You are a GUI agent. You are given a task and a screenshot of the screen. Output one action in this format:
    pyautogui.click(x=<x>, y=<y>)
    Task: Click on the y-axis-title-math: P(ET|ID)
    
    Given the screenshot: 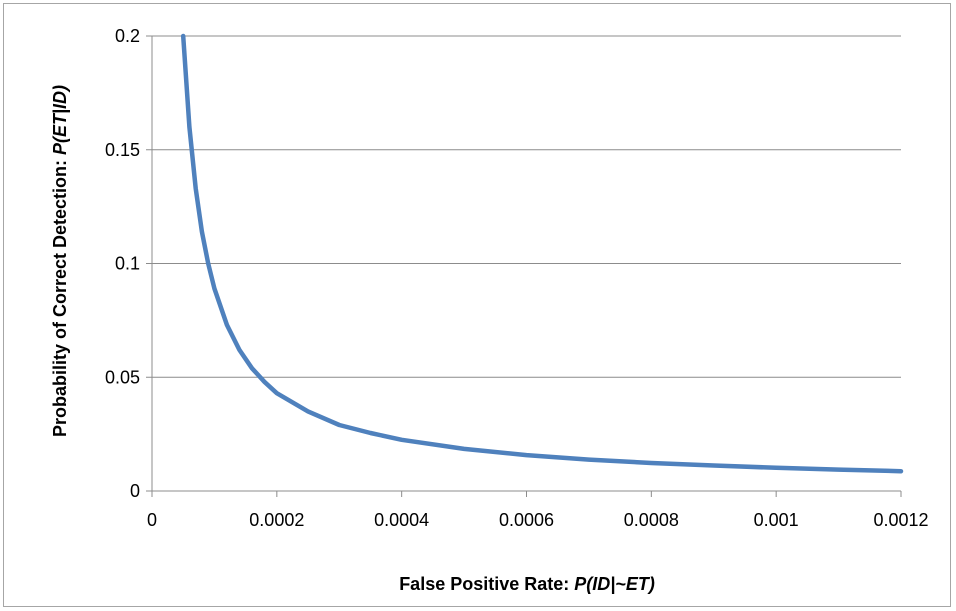 What is the action you would take?
    pyautogui.click(x=60, y=120)
    